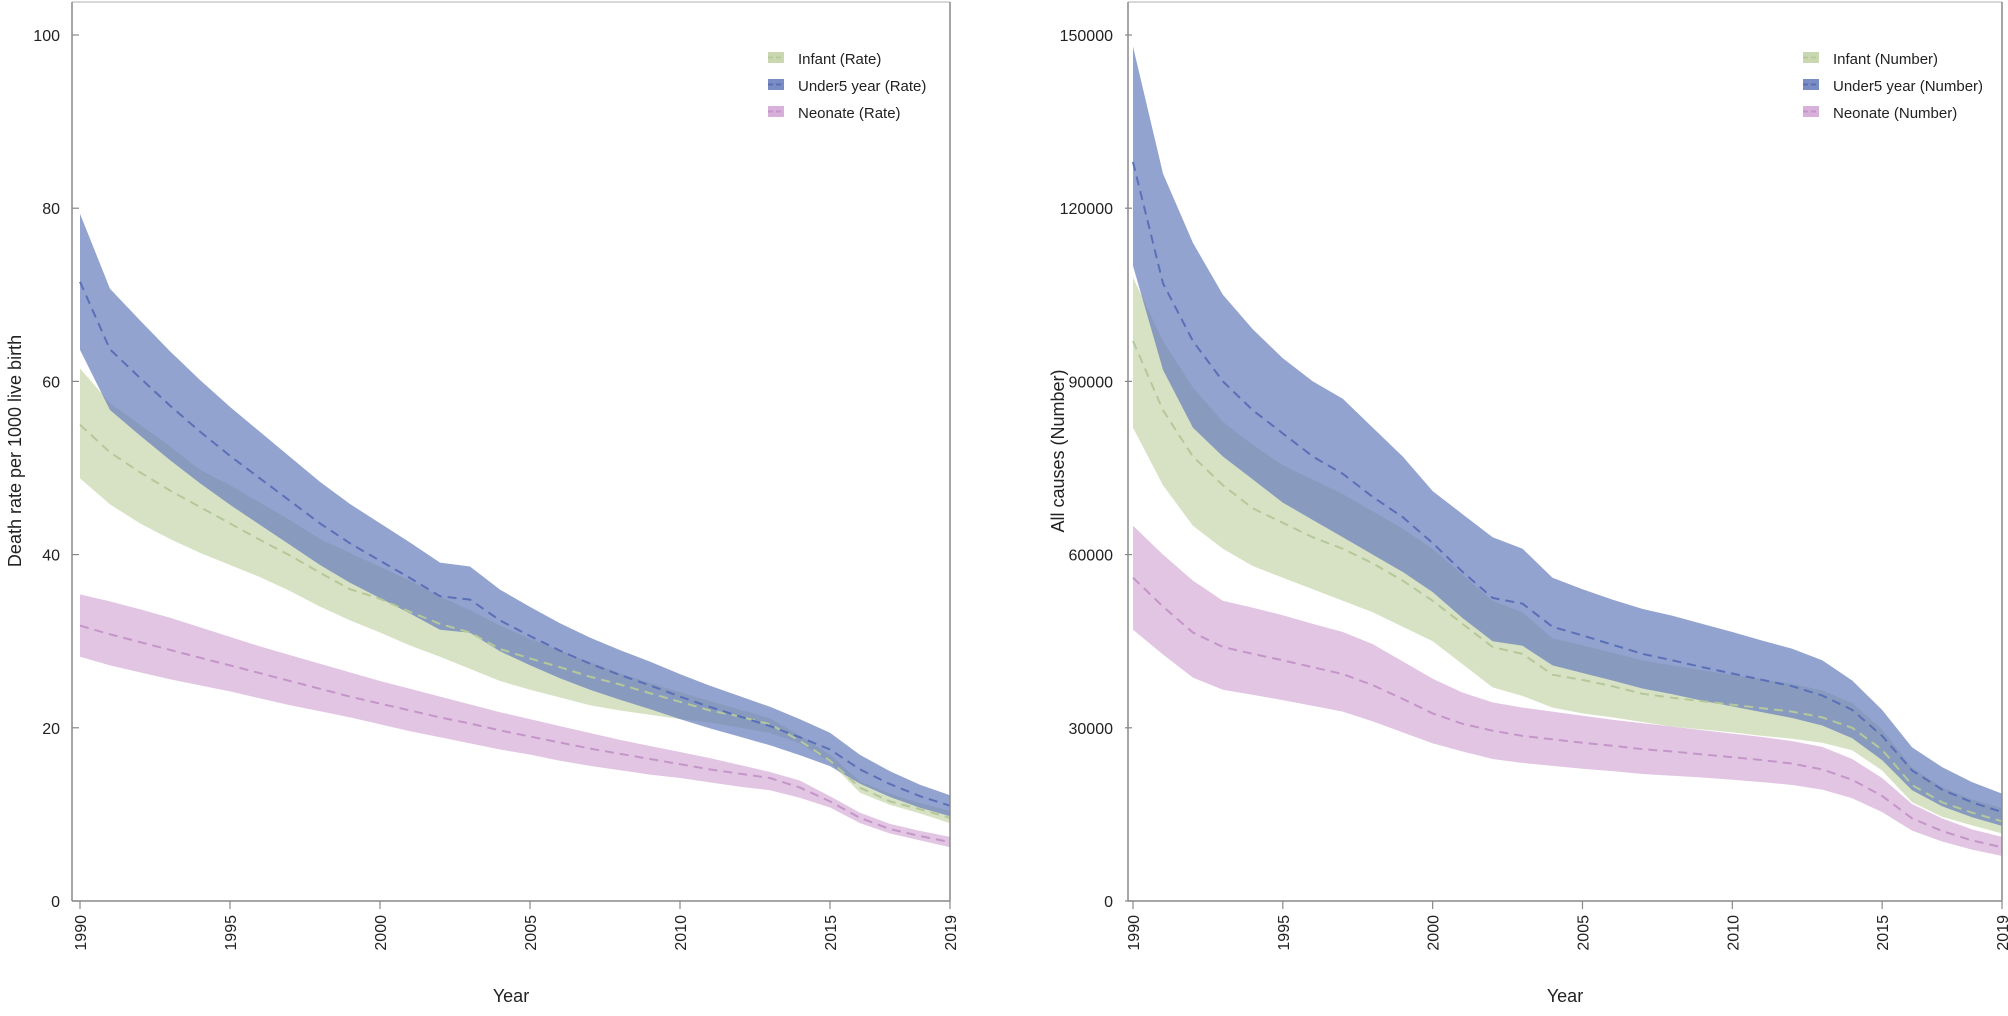 This screenshot has height=1016, width=2008. I want to click on number-y-tick-label: 150000, so click(1086, 36).